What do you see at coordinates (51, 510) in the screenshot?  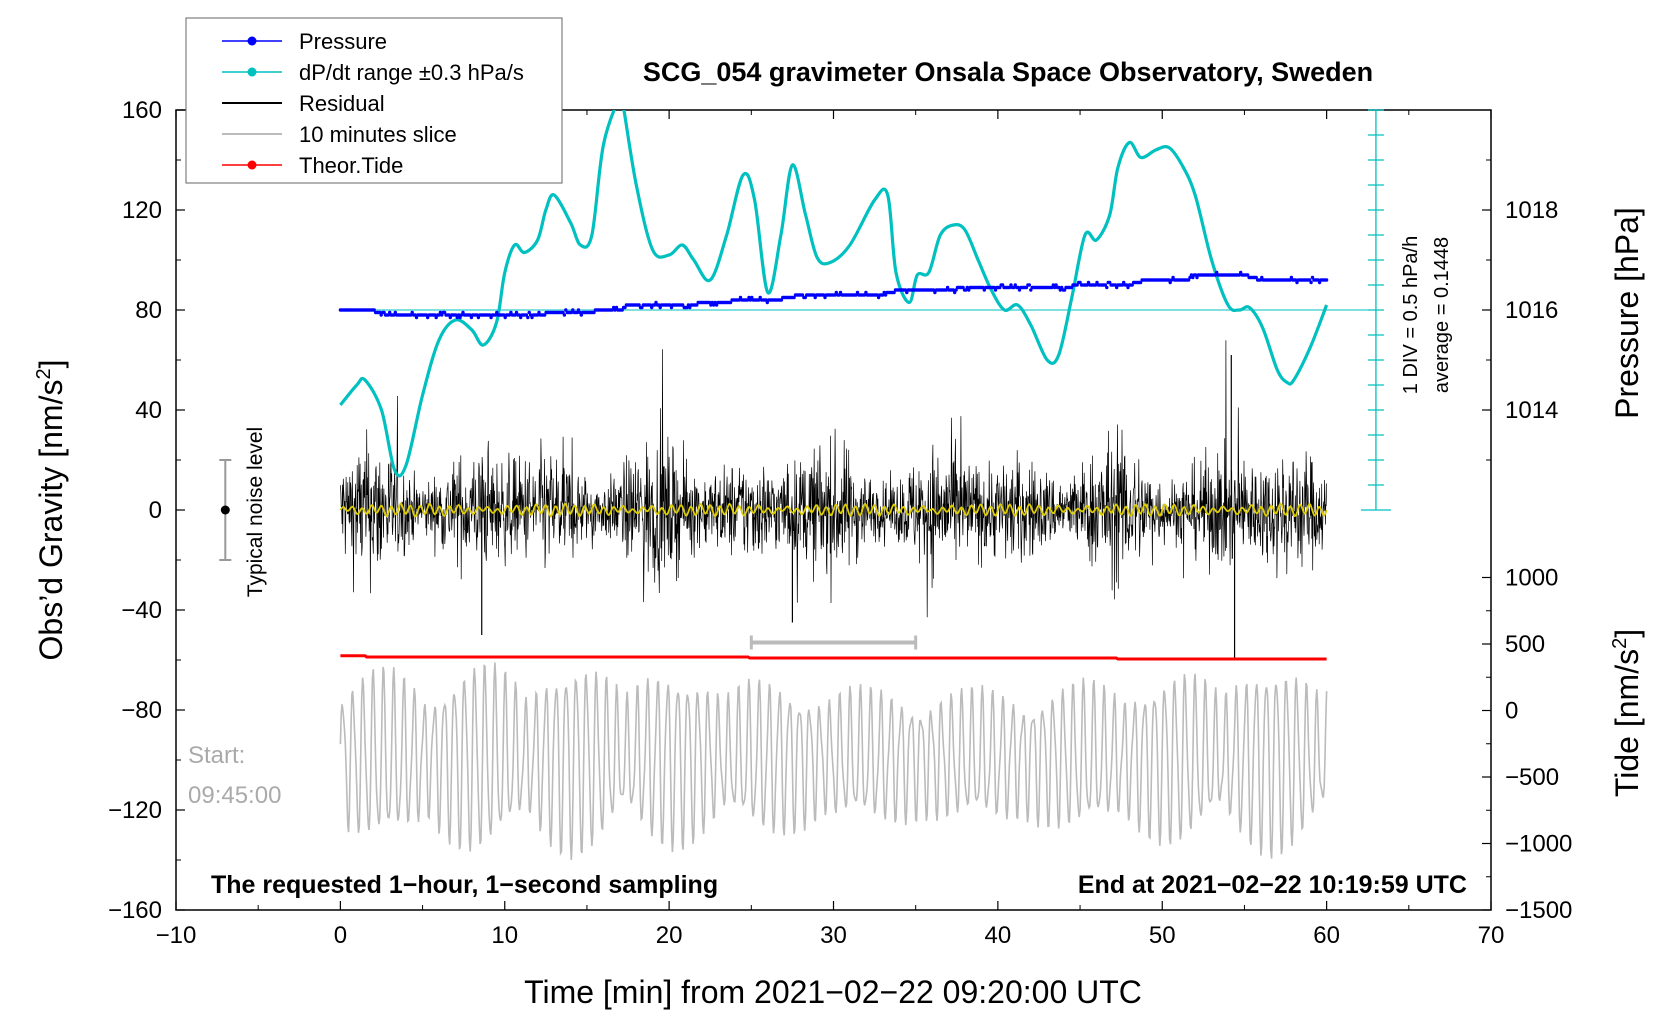 I see `left-axis-label: Obs’d Gravity [nm/s2]` at bounding box center [51, 510].